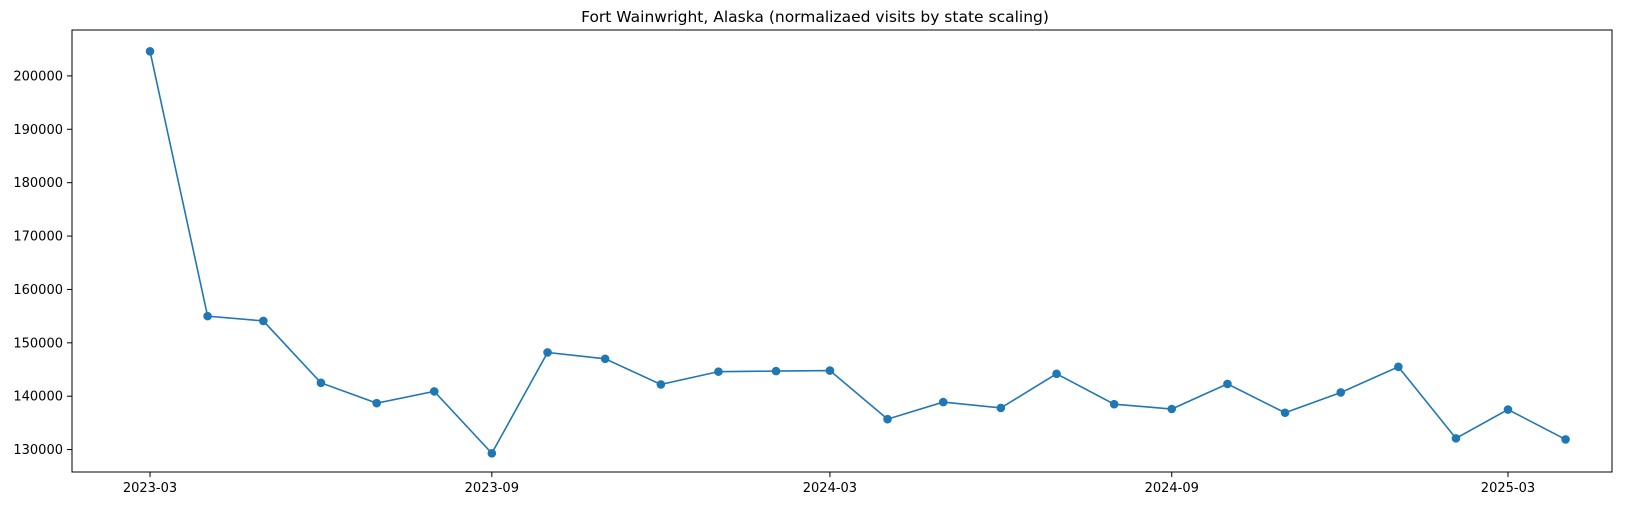 The image size is (1632, 526). What do you see at coordinates (492, 488) in the screenshot?
I see `x-tick-label: 2023-09` at bounding box center [492, 488].